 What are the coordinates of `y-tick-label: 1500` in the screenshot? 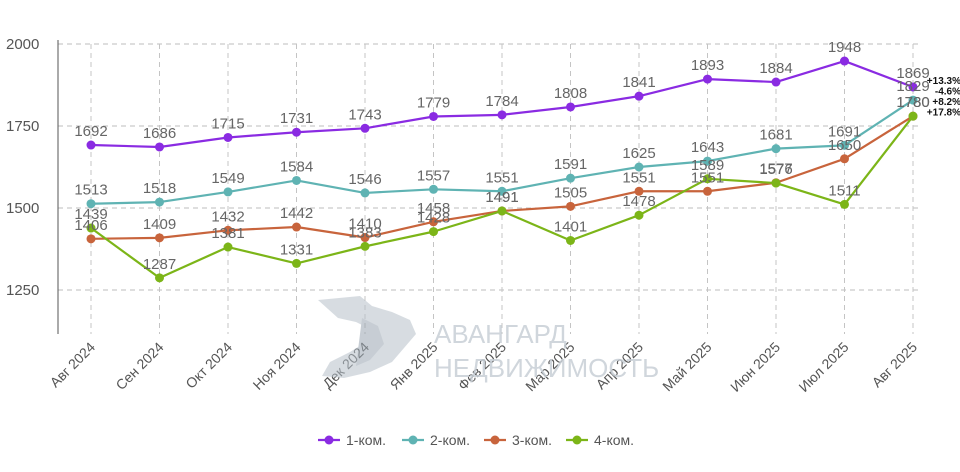 It's located at (22, 208).